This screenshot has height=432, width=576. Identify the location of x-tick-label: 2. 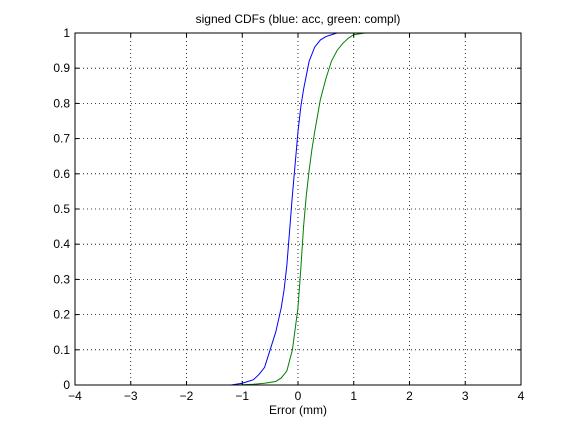
(409, 396).